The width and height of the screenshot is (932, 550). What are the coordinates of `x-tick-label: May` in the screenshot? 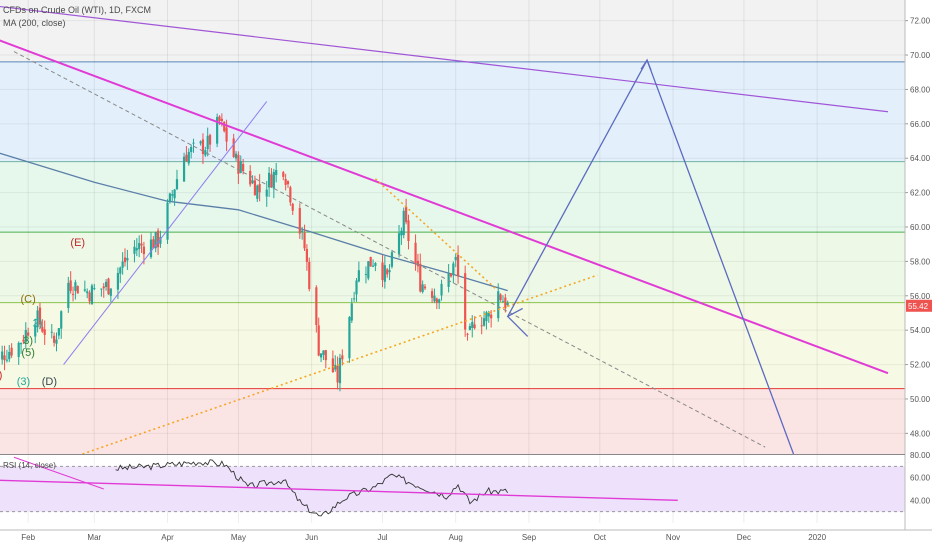 It's located at (238, 537).